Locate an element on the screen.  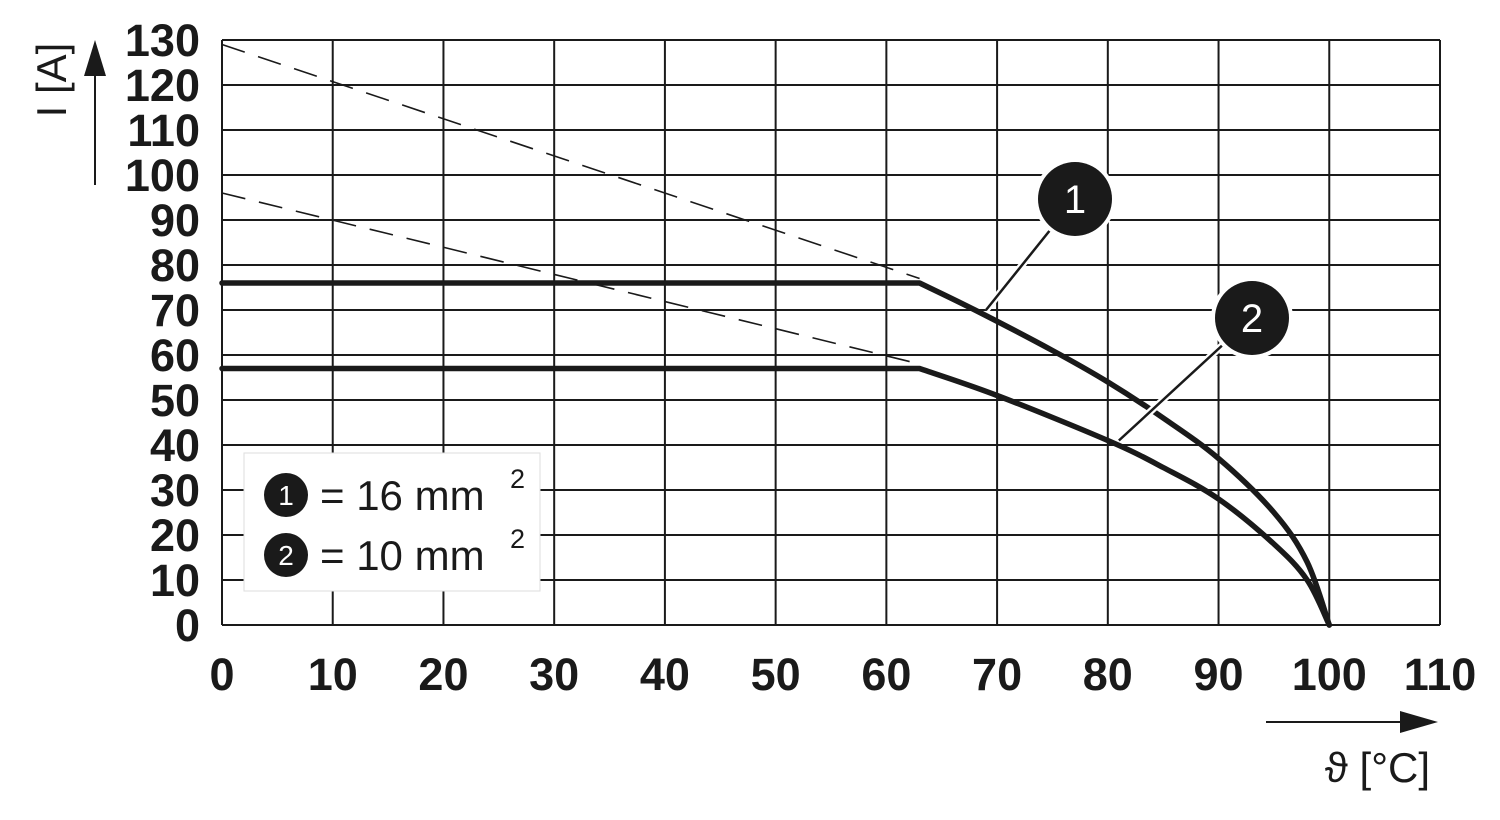
x-tick-labels: 0 10 20 30 40 50 60 70 80 90 100 110 is located at coordinates (842, 674).